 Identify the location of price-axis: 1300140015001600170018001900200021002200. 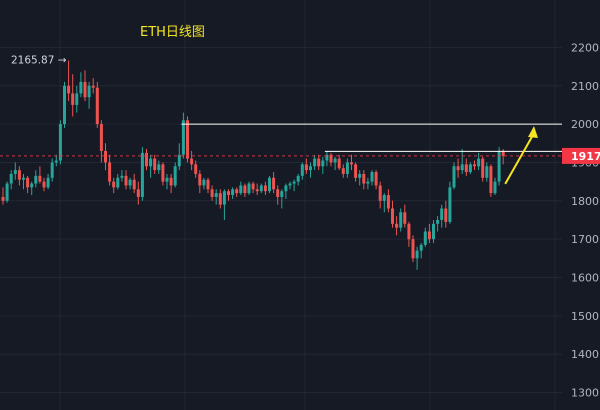
(585, 220).